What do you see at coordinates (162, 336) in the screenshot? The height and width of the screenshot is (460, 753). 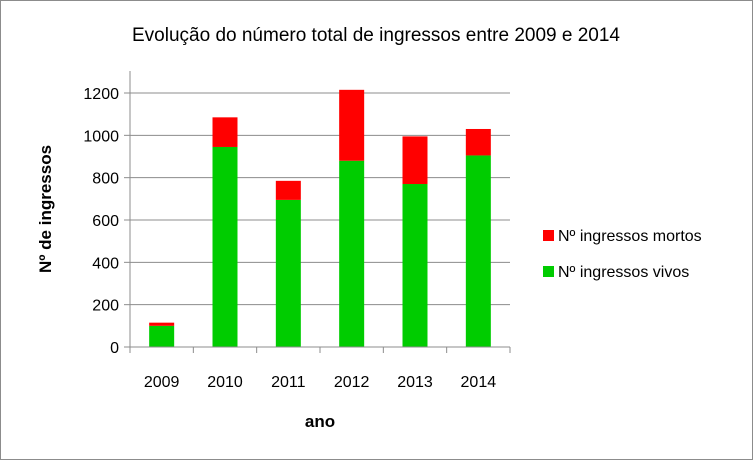 I see `bar-vivos-2009` at bounding box center [162, 336].